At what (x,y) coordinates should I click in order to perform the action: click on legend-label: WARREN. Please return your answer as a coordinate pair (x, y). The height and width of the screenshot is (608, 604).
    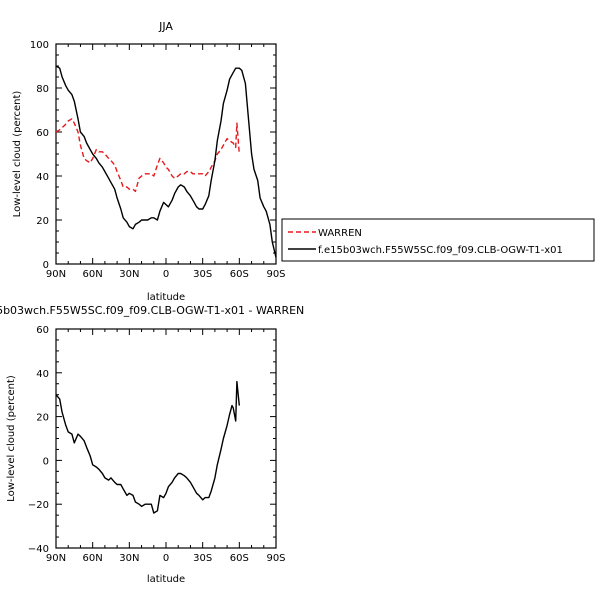
    Looking at the image, I should click on (340, 233).